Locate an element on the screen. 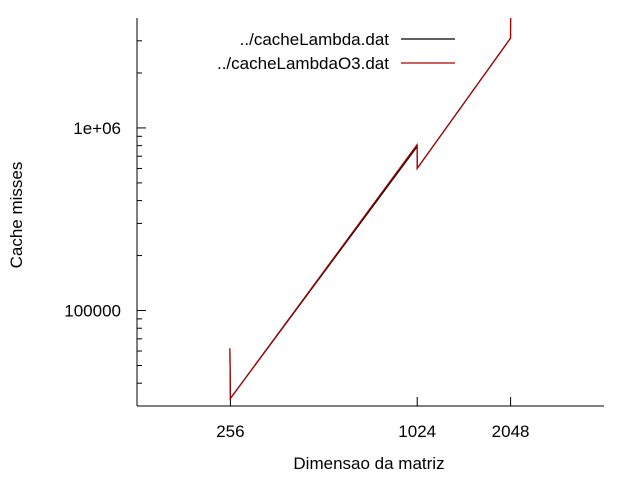  x-tick-label: 1024 is located at coordinates (417, 431).